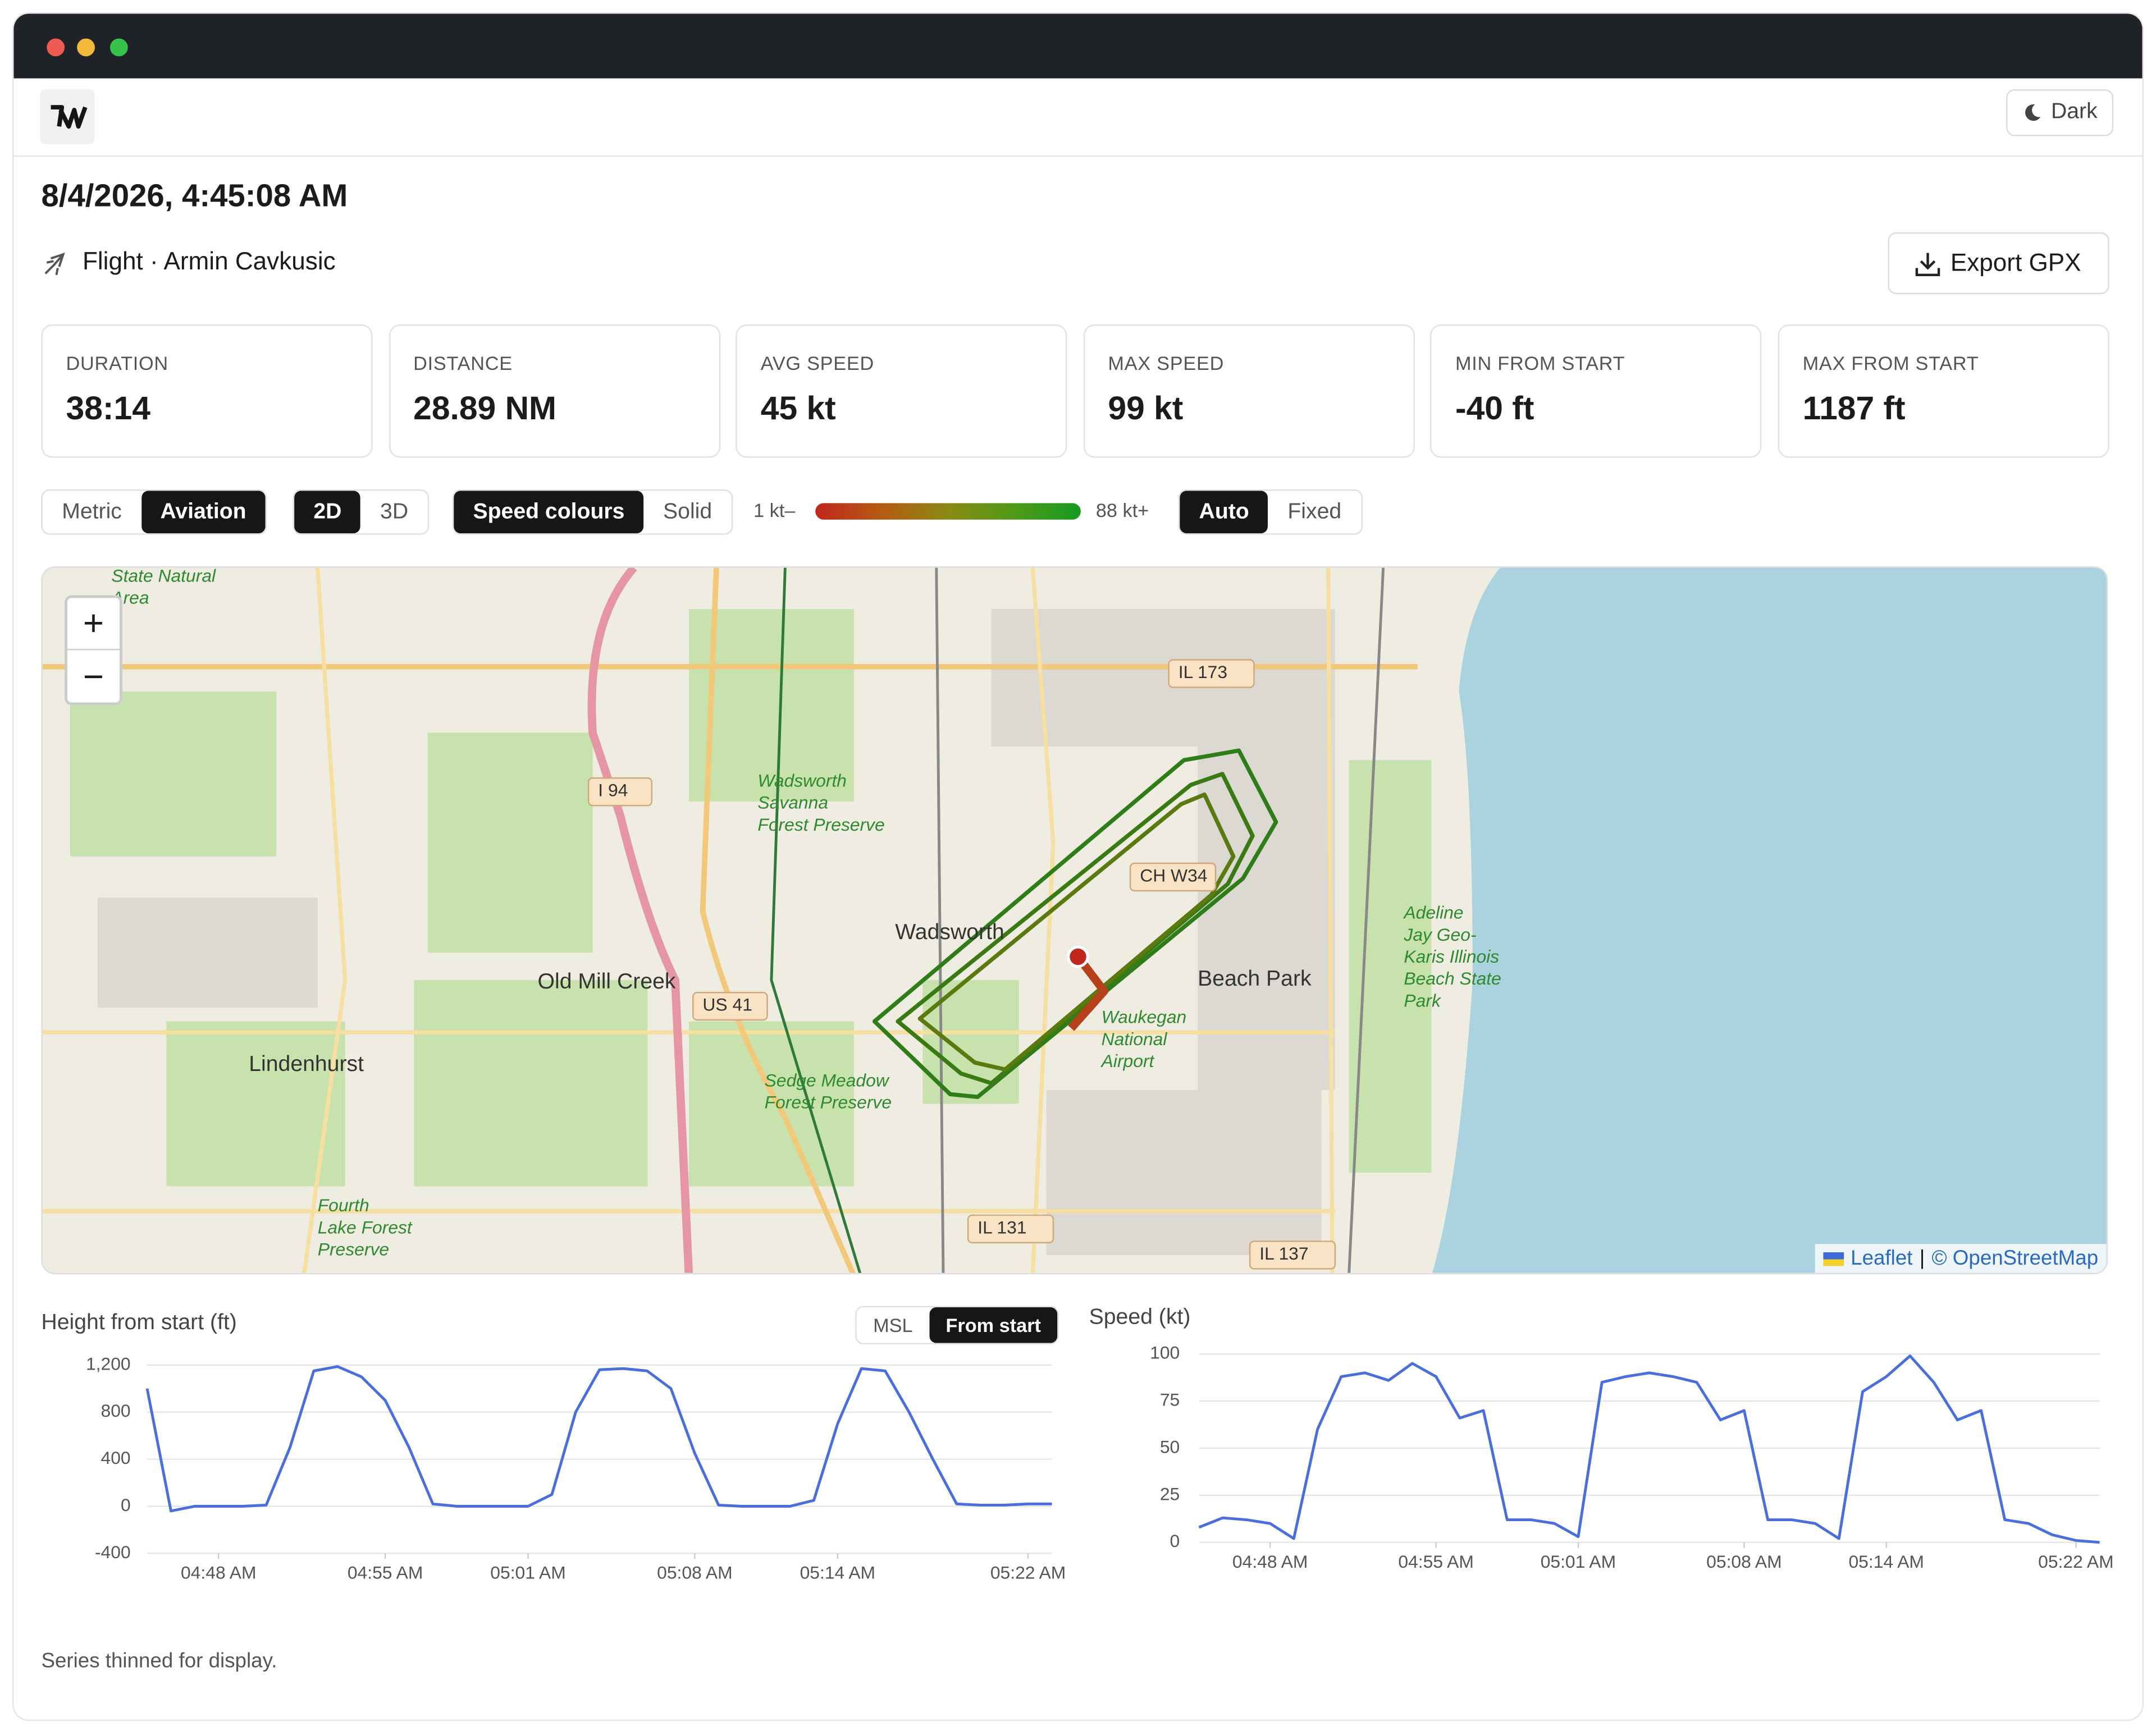 The width and height of the screenshot is (2156, 1735). What do you see at coordinates (117, 362) in the screenshot?
I see `stat-label: DURATION` at bounding box center [117, 362].